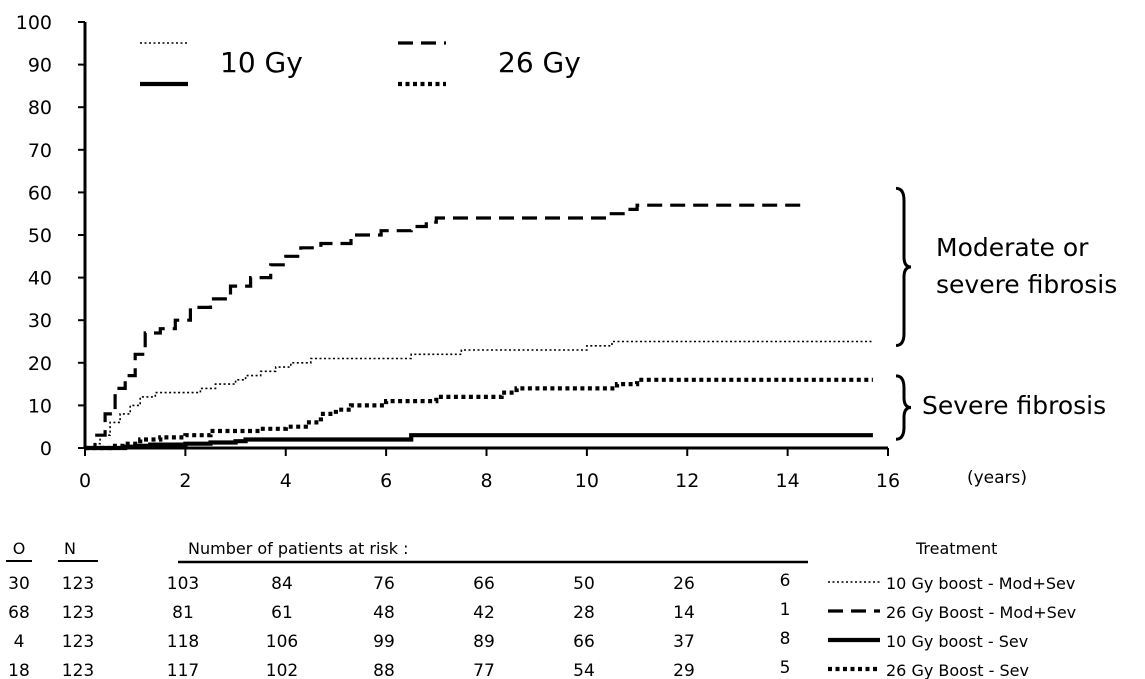 This screenshot has width=1145, height=679. Describe the element at coordinates (282, 642) in the screenshot. I see `table-cell-count: 106` at that location.